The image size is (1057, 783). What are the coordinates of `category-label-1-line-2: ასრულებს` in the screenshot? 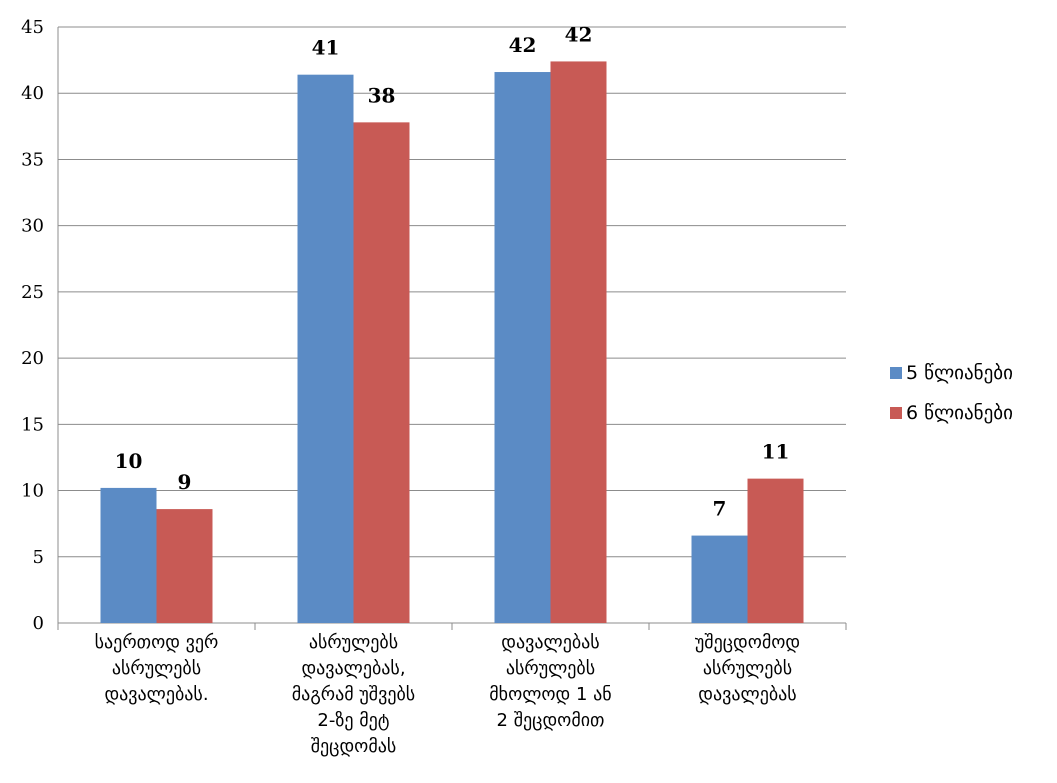 It's located at (156, 668).